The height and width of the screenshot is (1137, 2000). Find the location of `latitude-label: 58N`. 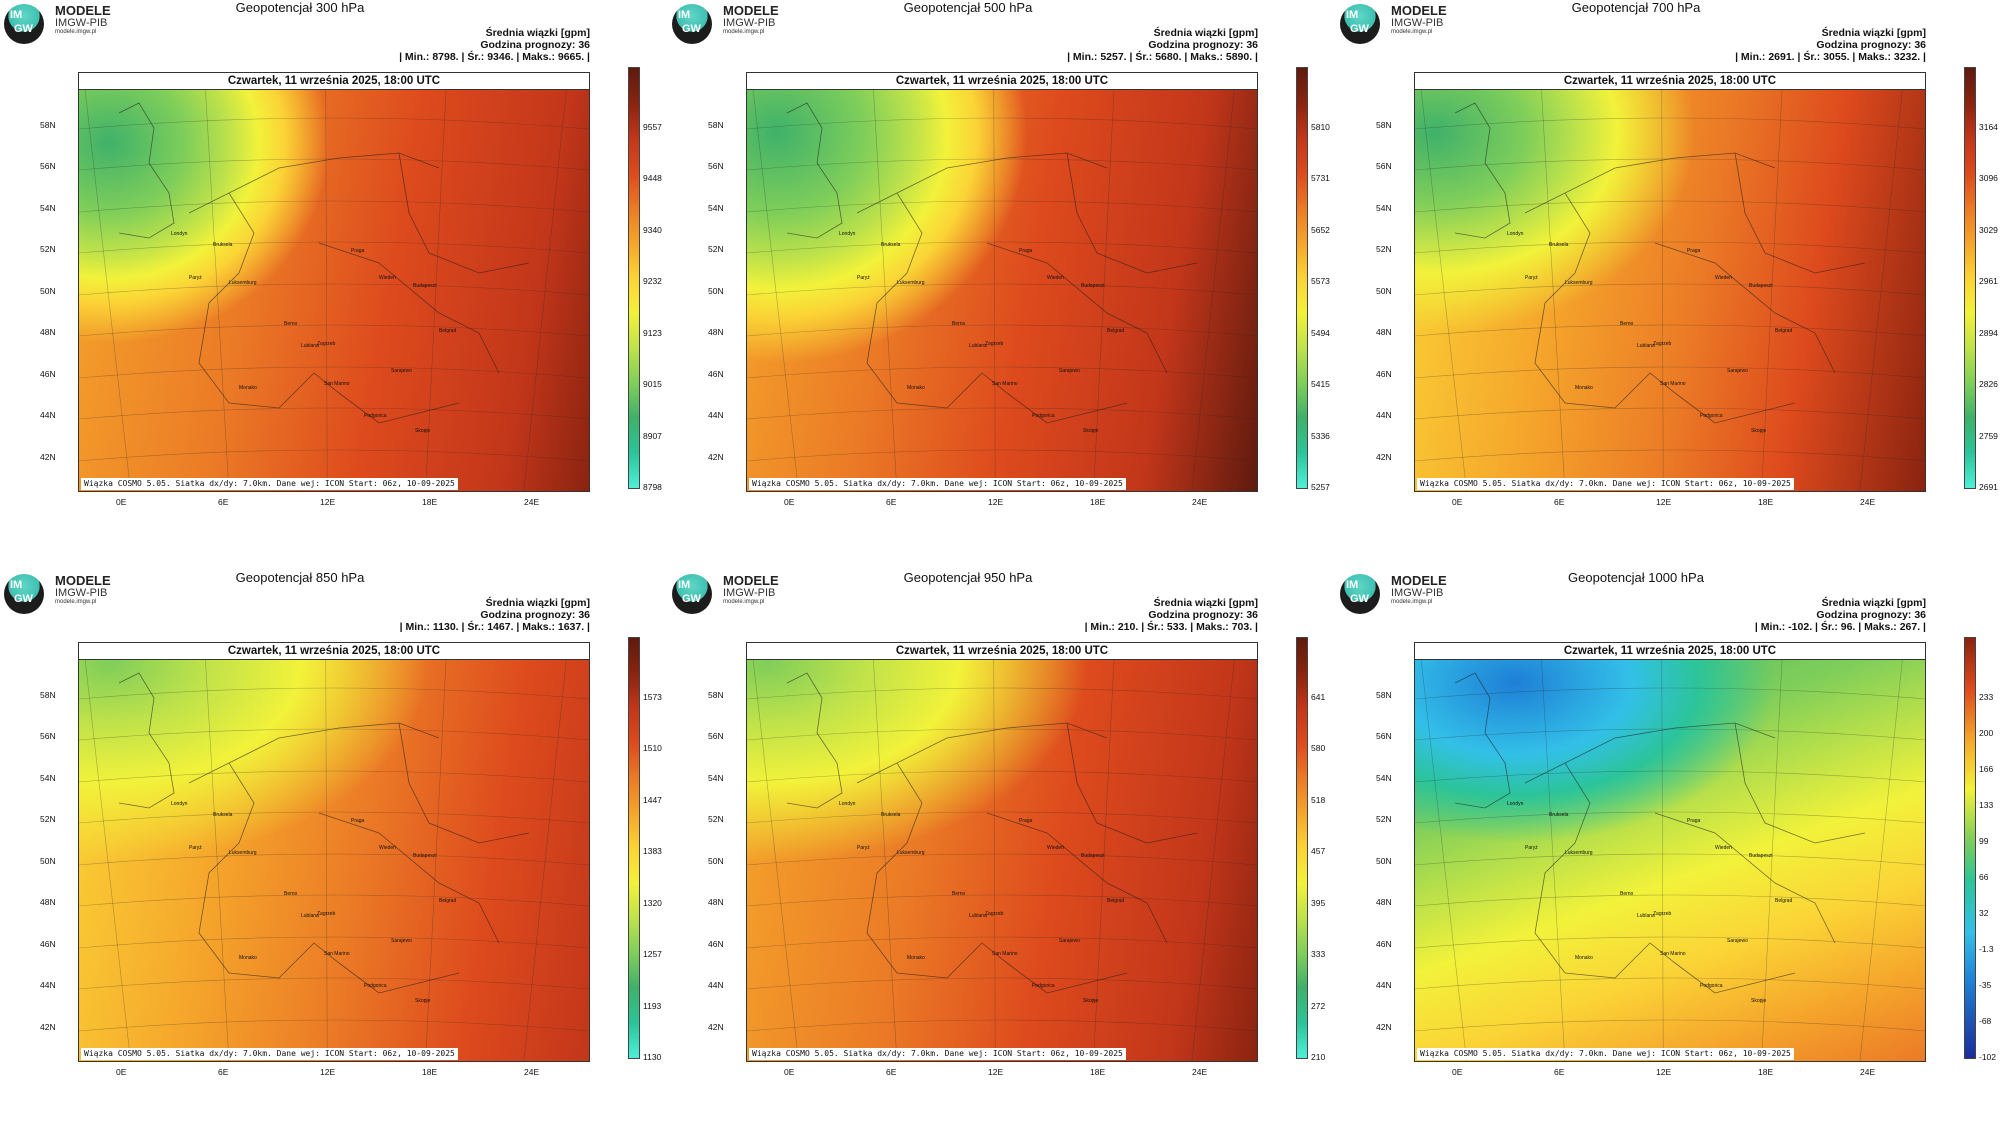

latitude-label: 58N is located at coordinates (1384, 125).